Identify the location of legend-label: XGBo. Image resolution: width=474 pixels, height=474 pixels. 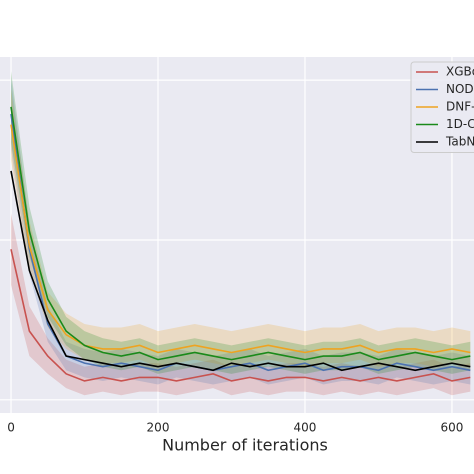
(460, 72).